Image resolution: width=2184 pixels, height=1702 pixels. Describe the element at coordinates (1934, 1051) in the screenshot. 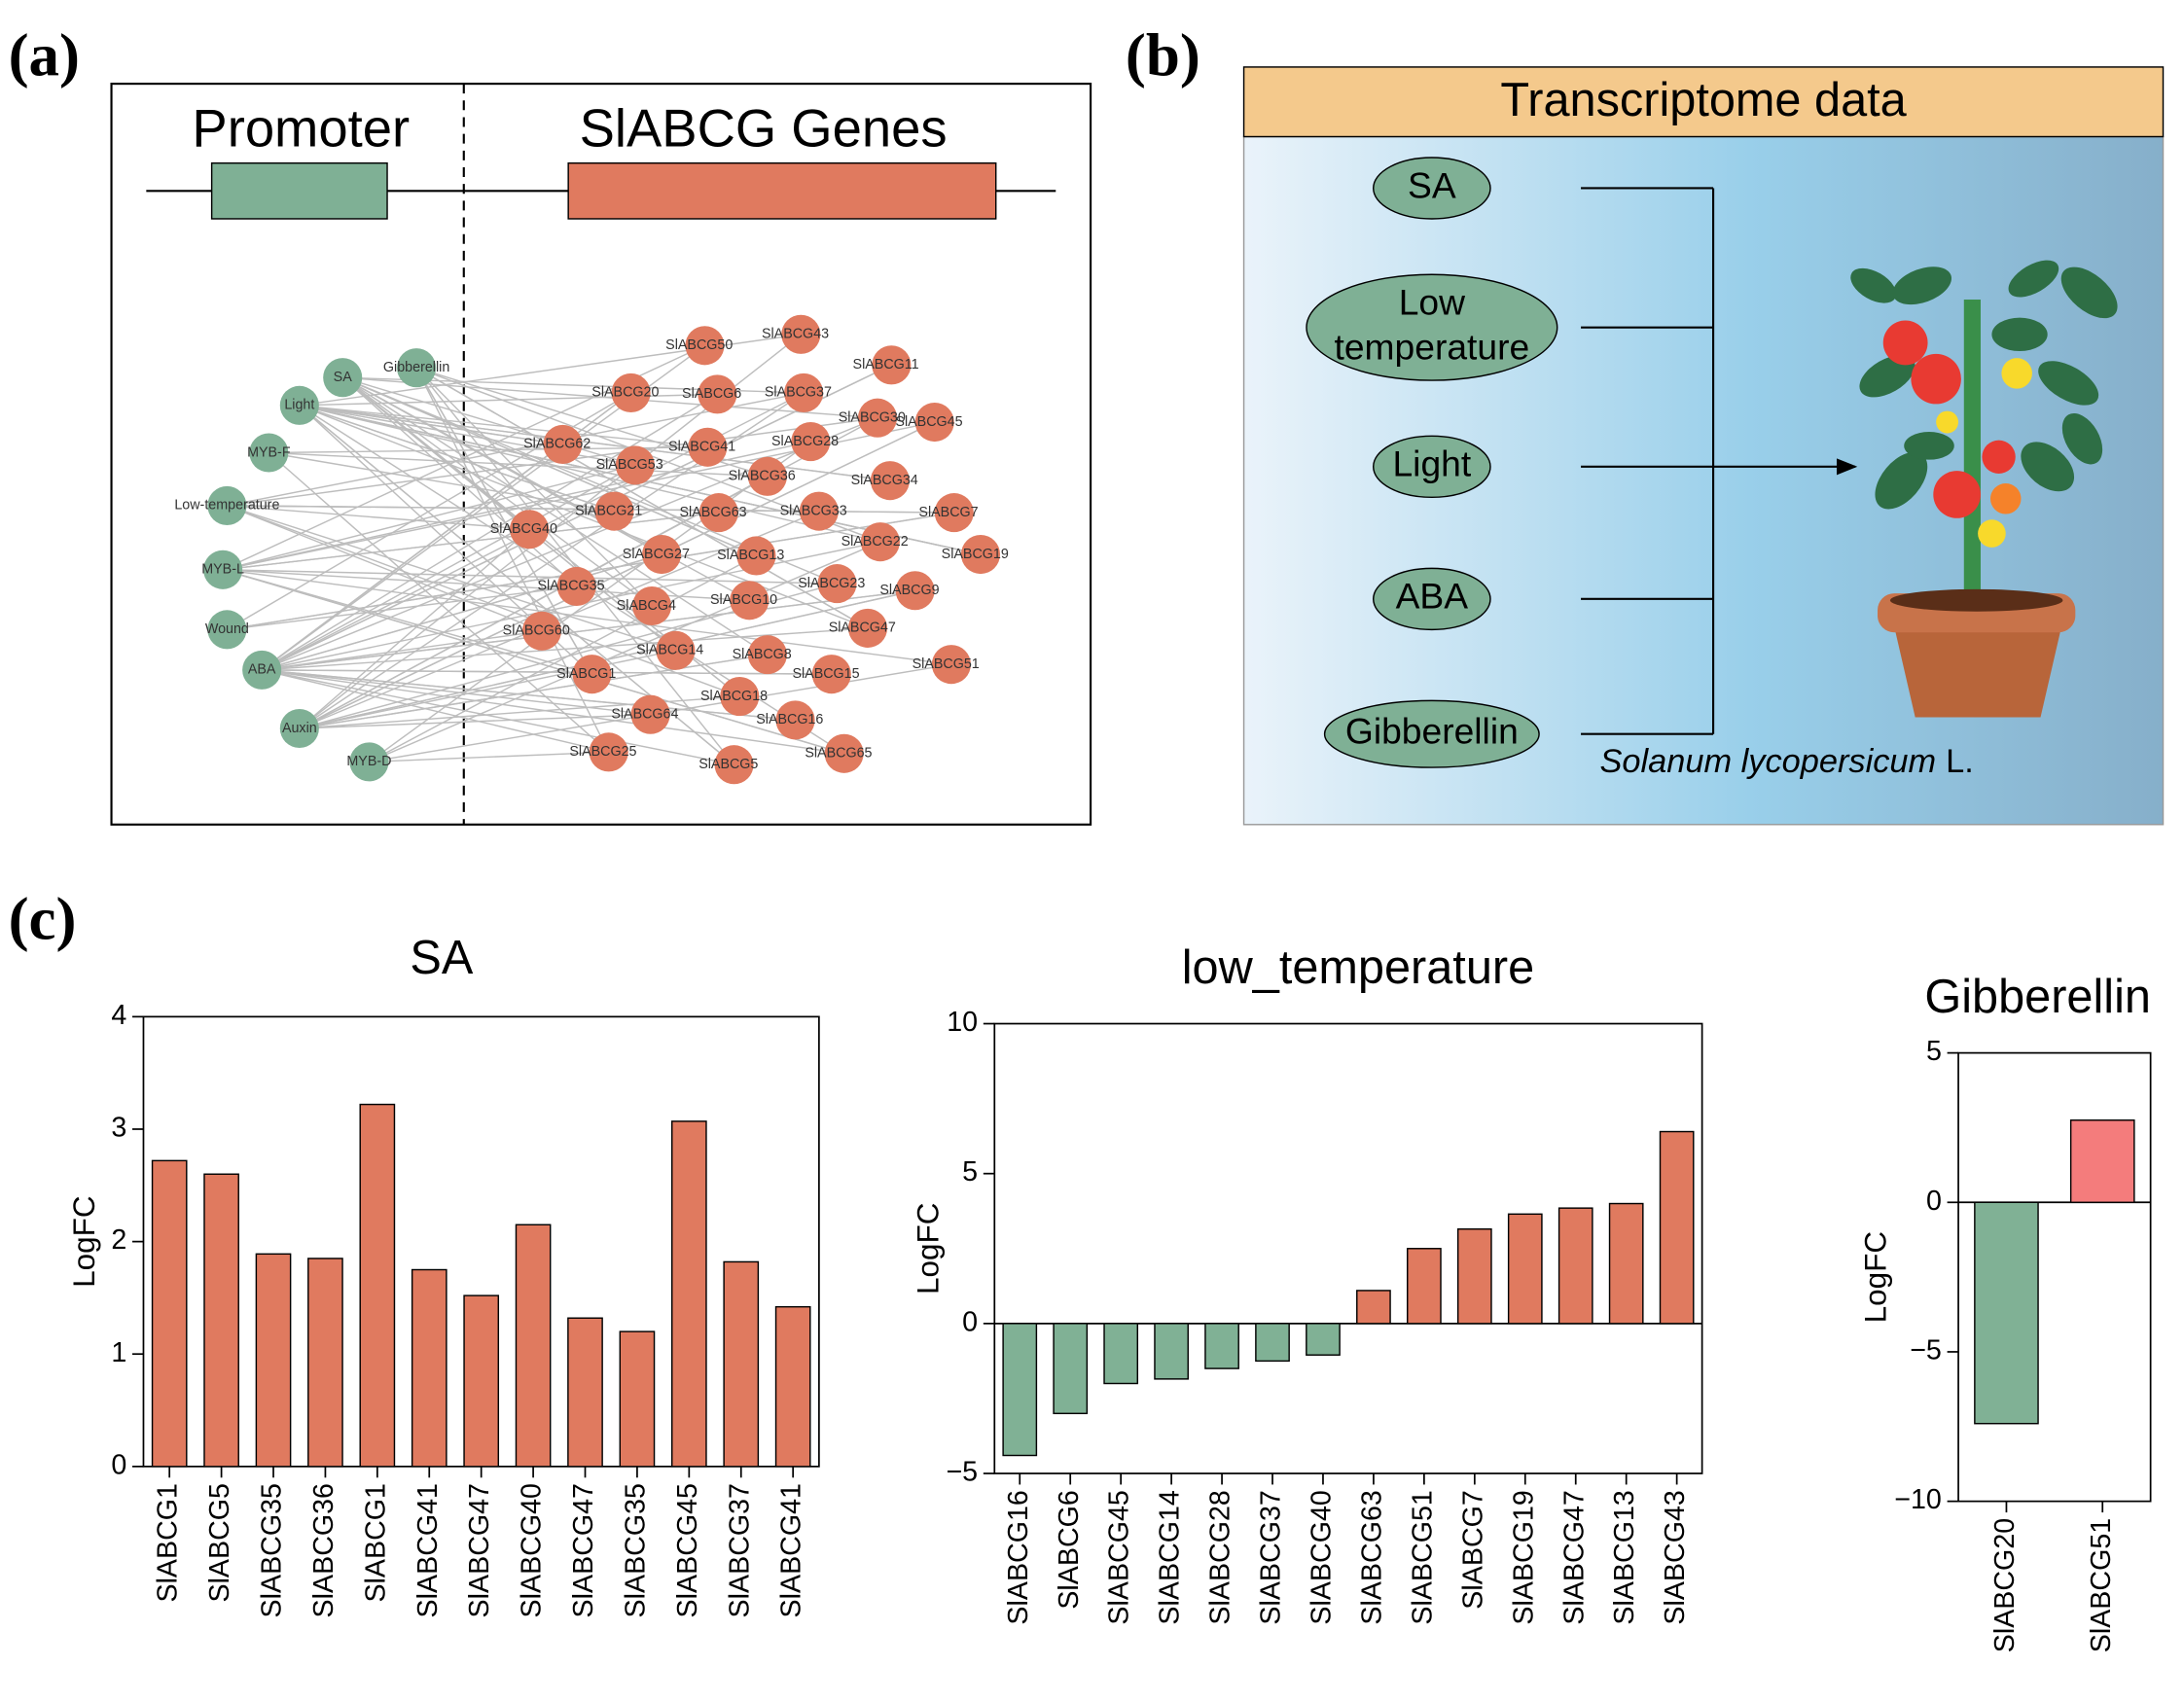

I see `y-tick-label: 5` at that location.